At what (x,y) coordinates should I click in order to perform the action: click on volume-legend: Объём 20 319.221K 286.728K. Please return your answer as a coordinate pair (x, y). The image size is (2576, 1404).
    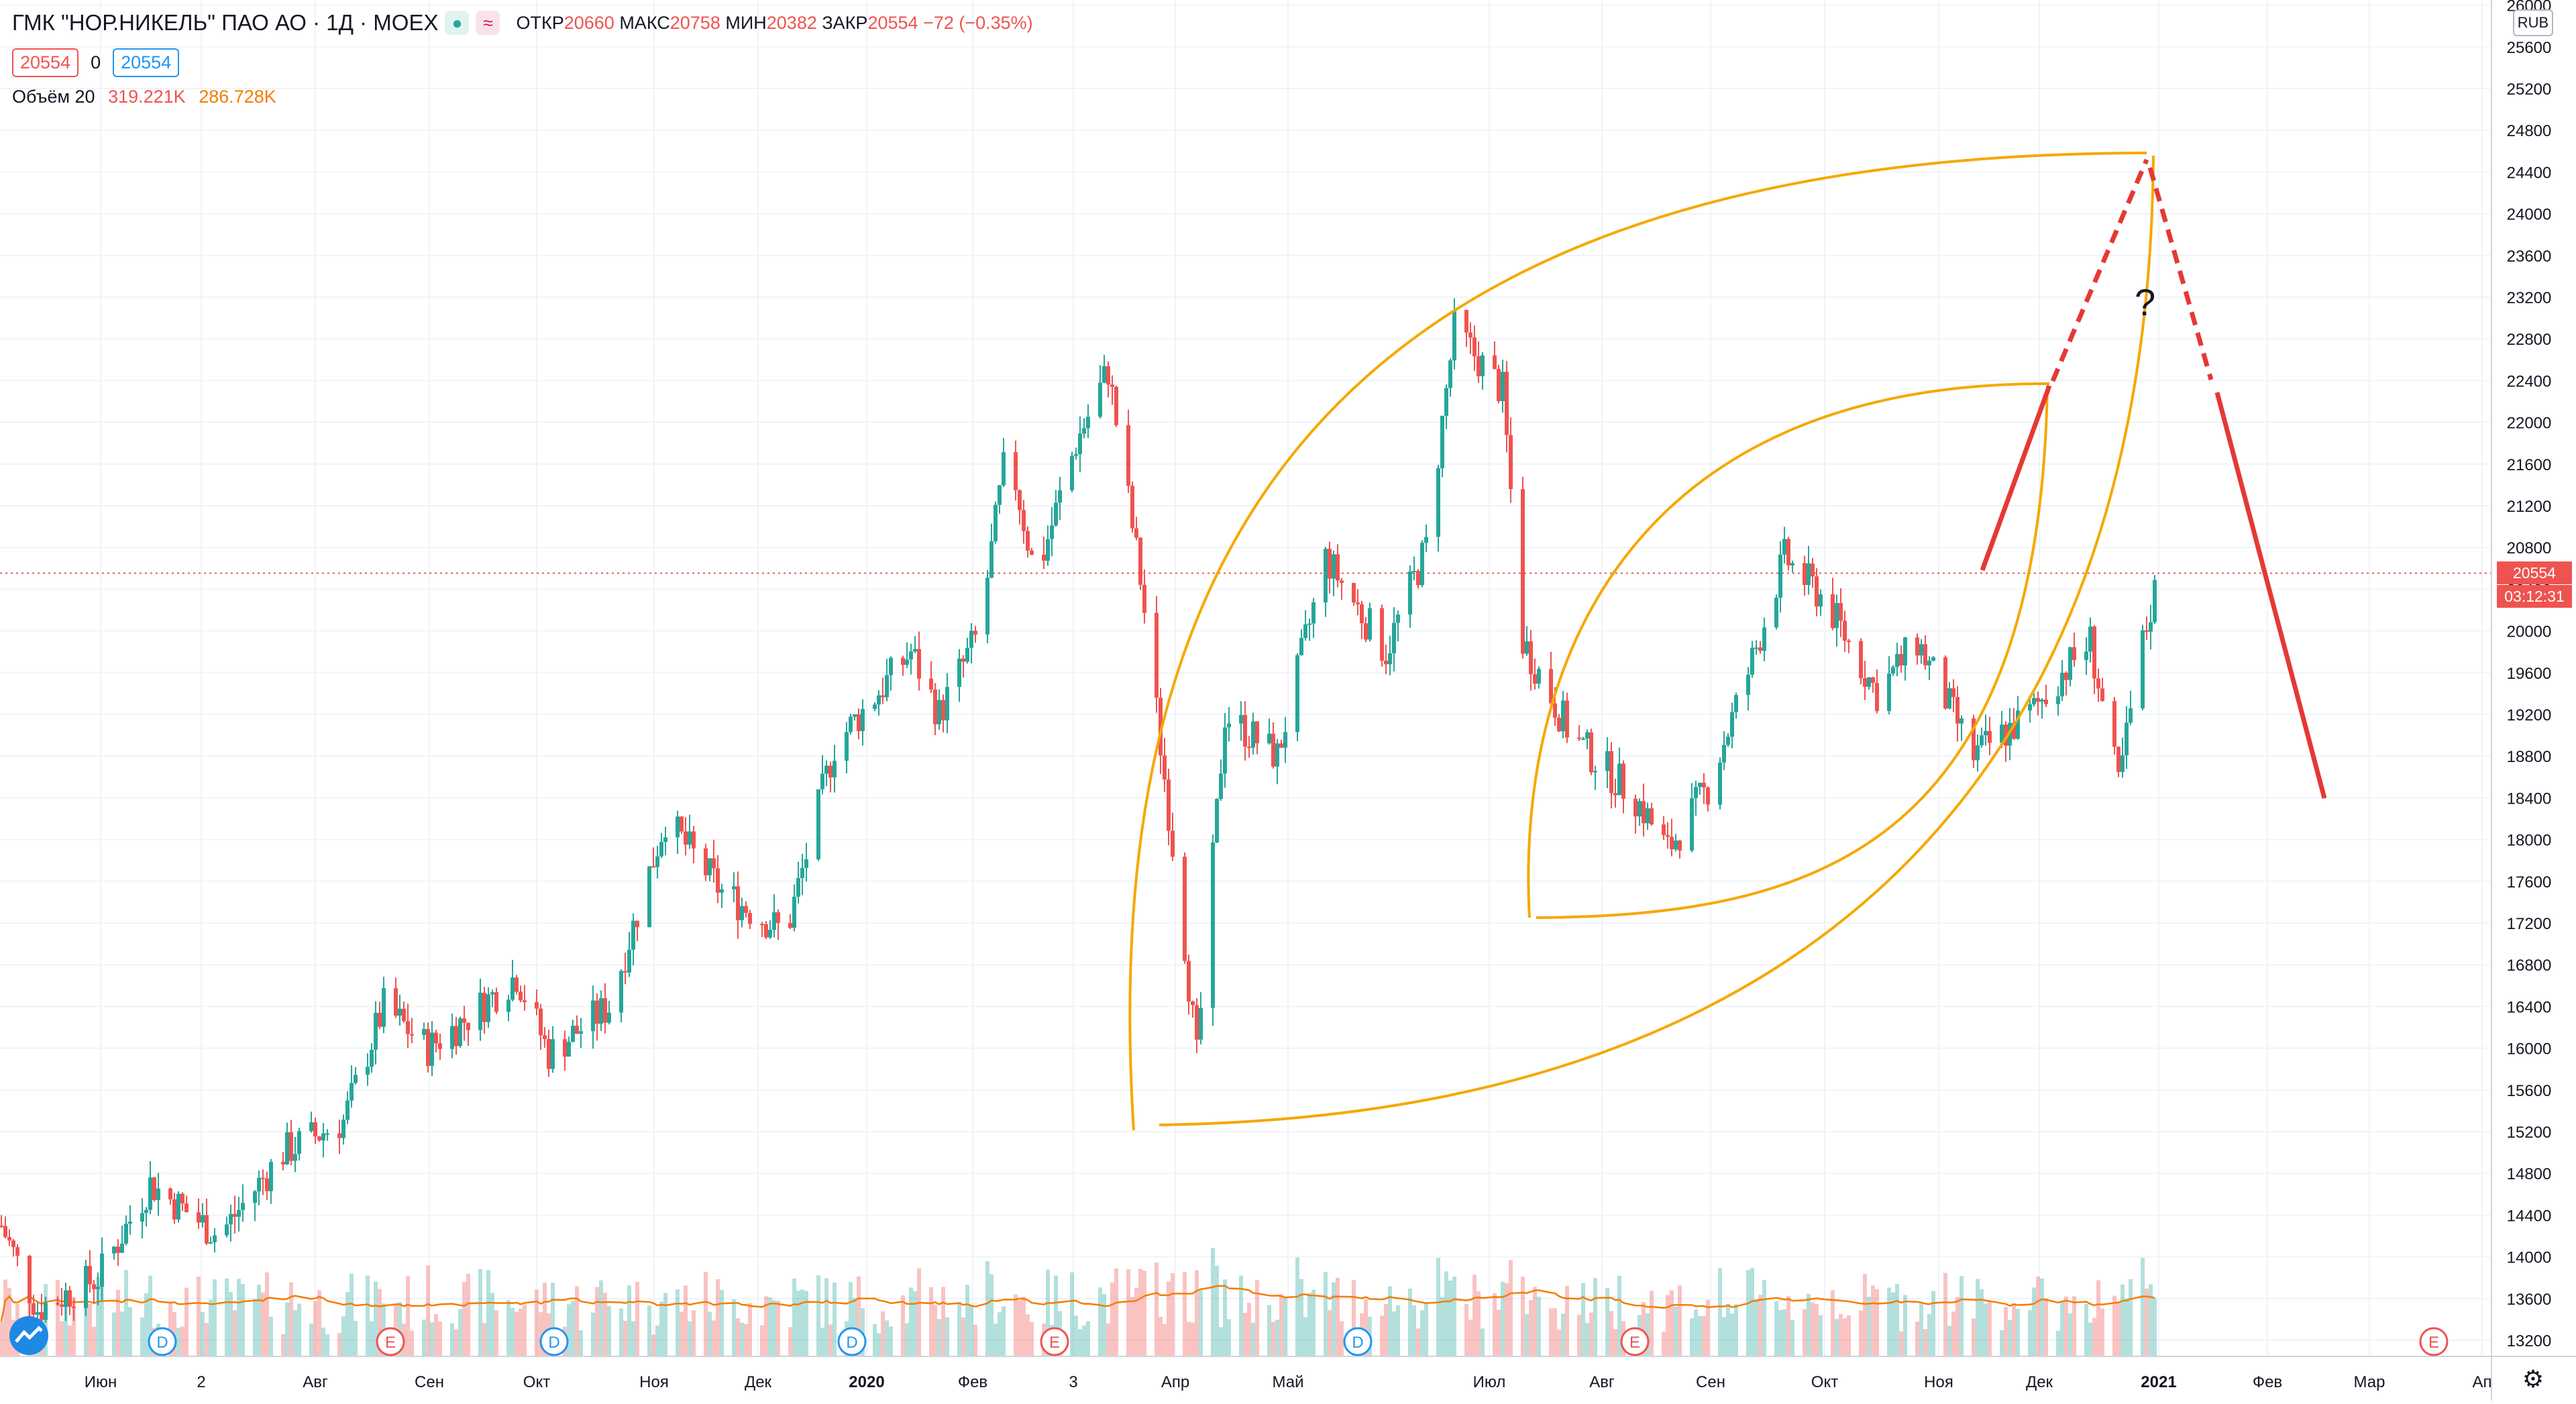
    Looking at the image, I should click on (144, 97).